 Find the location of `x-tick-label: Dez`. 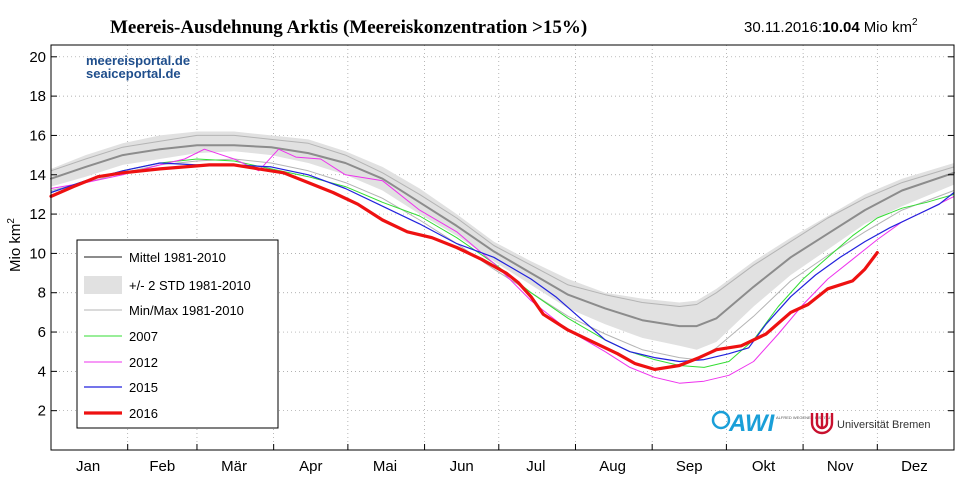

x-tick-label: Dez is located at coordinates (914, 466).